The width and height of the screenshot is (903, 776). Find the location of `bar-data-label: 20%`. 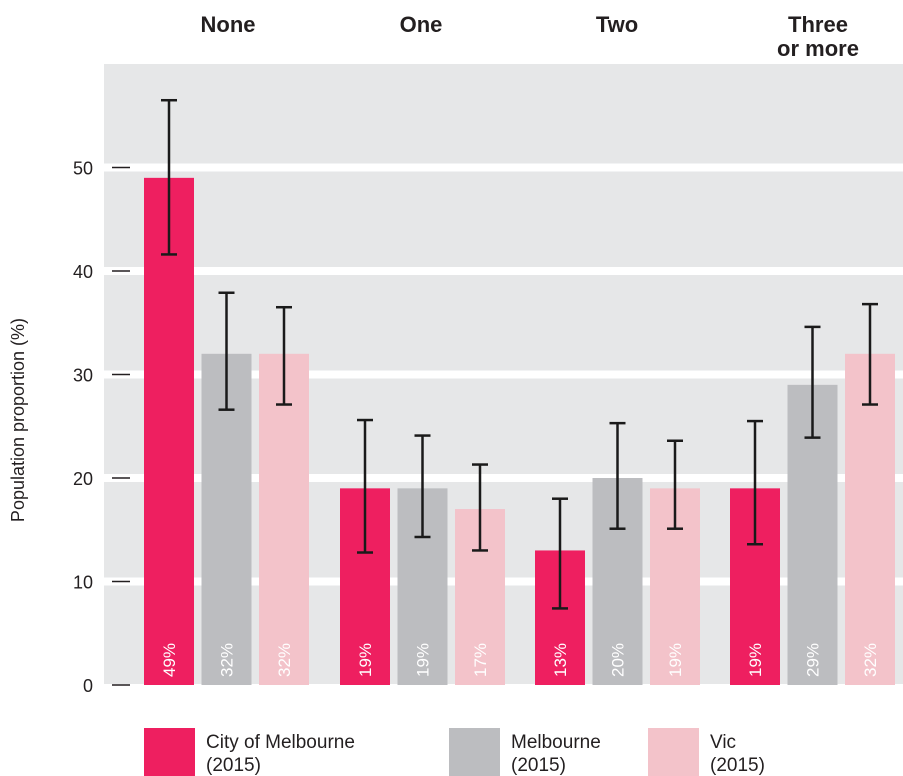

bar-data-label: 20% is located at coordinates (618, 660).